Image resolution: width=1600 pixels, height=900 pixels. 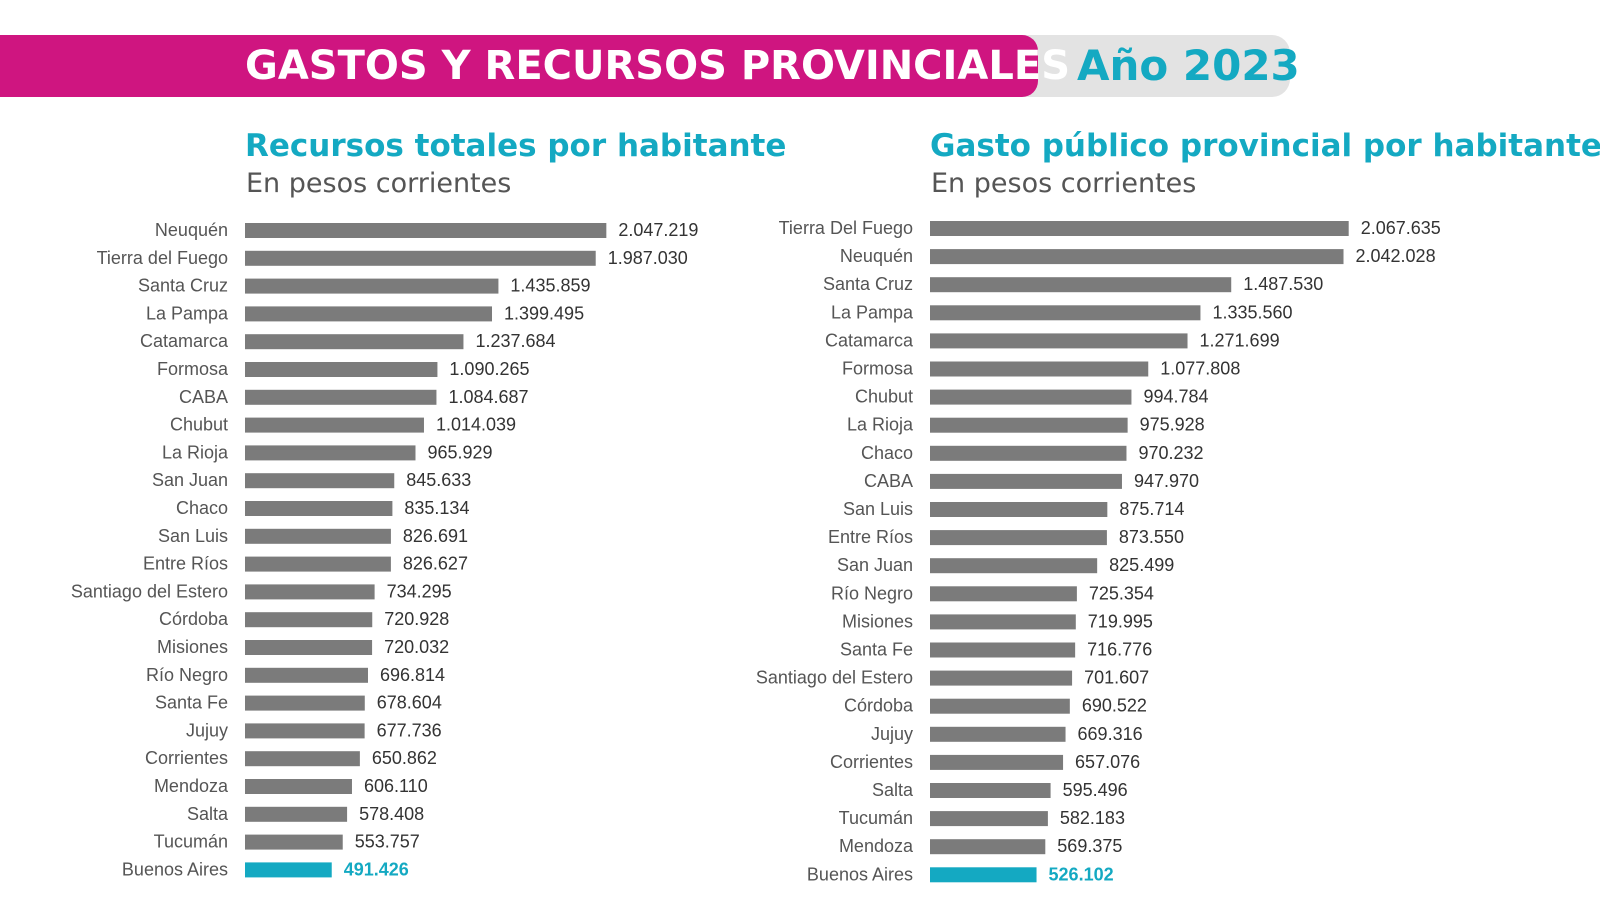 What do you see at coordinates (202, 508) in the screenshot?
I see `category-label: Chaco` at bounding box center [202, 508].